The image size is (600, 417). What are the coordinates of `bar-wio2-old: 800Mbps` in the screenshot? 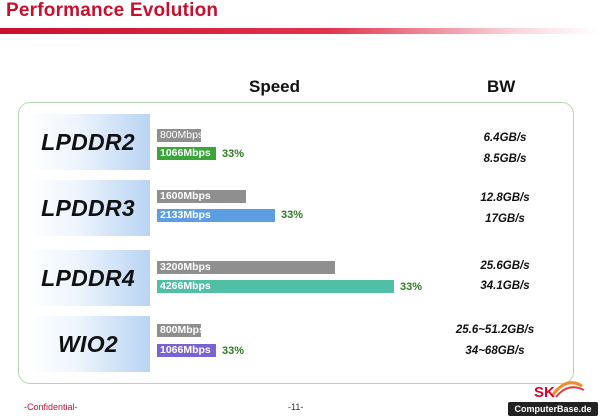 It's located at (179, 330).